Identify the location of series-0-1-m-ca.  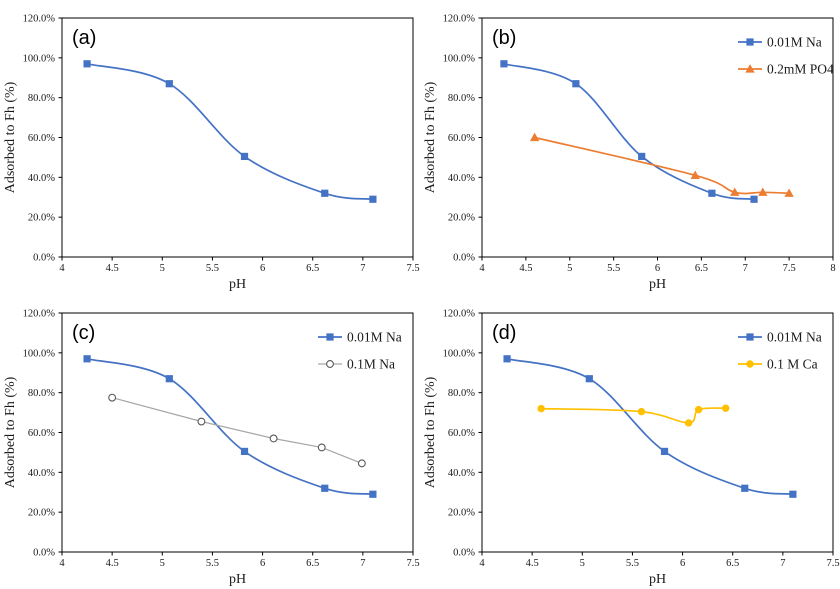
(633, 415).